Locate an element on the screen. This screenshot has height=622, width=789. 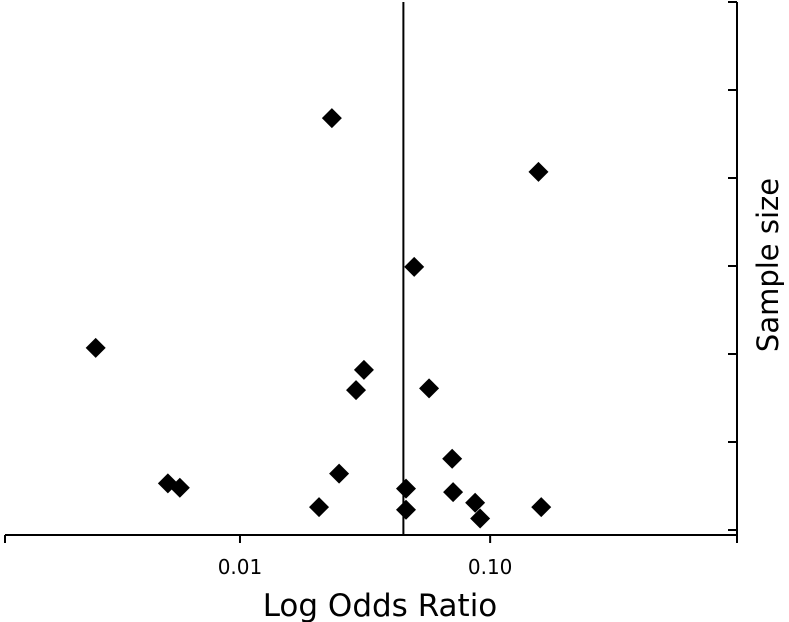
y-axis-label: Sample size is located at coordinates (768, 265).